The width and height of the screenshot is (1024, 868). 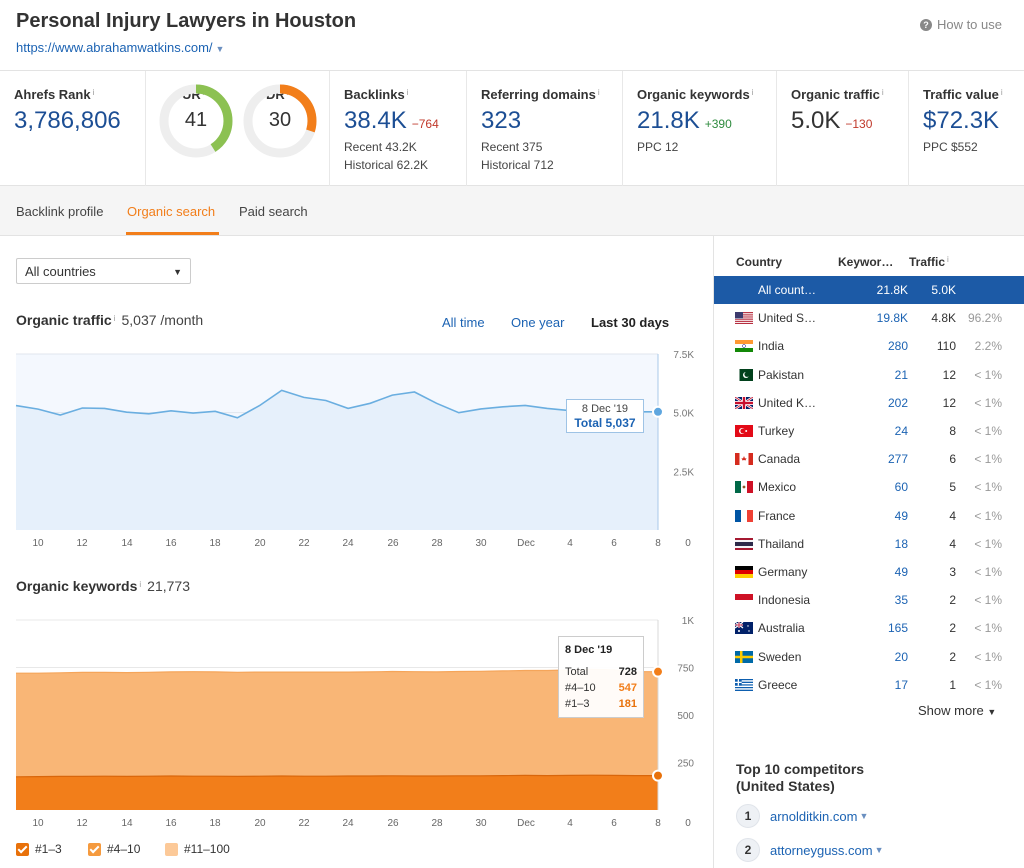 What do you see at coordinates (892, 318) in the screenshot?
I see `country-keywords: 19.8K` at bounding box center [892, 318].